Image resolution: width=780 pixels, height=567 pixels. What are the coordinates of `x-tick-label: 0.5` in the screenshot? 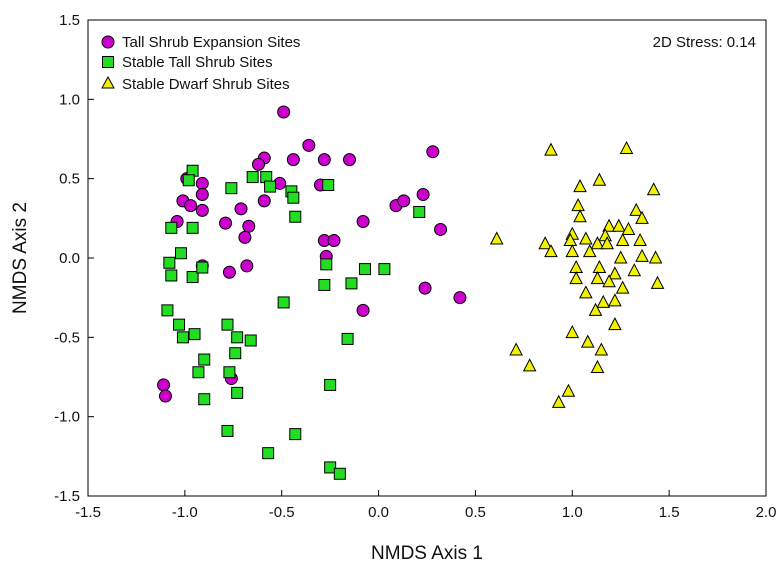 It's located at (475, 512).